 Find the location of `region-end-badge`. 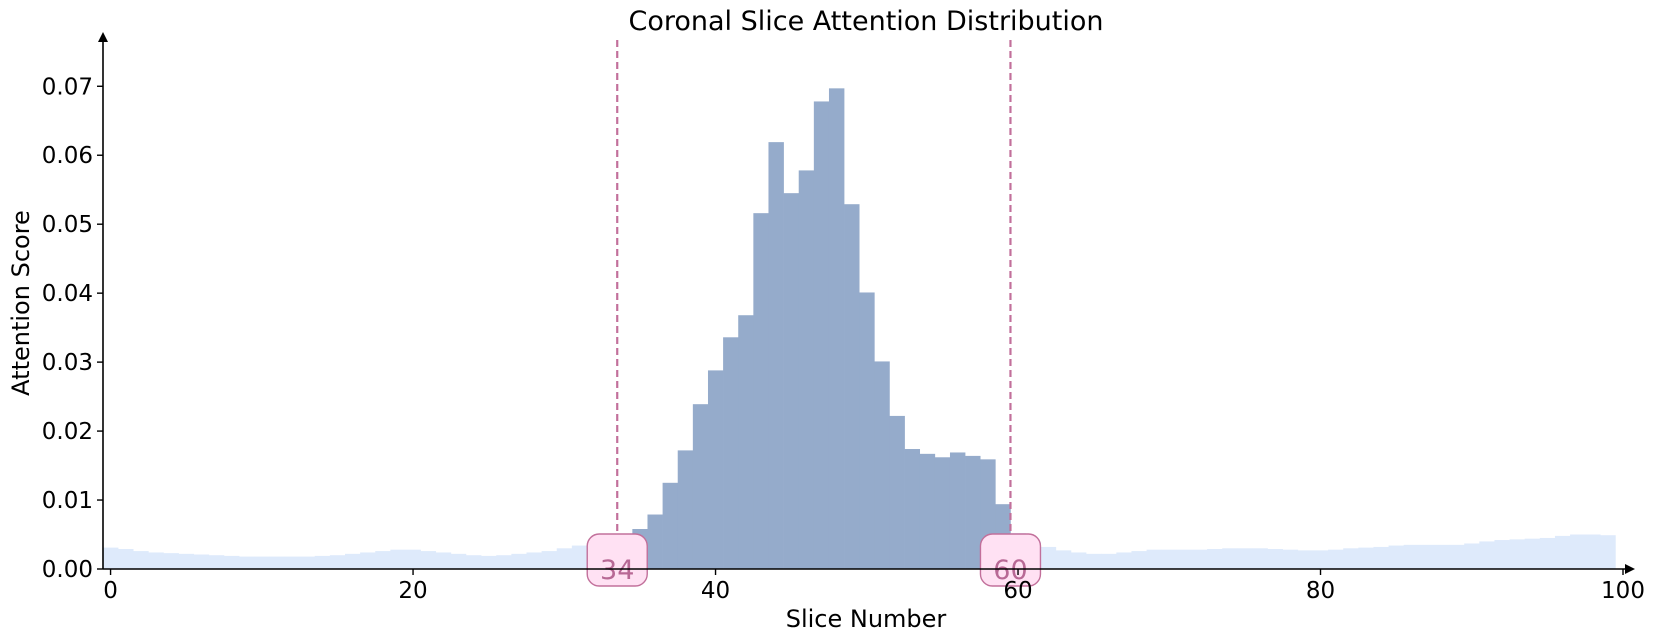

region-end-badge is located at coordinates (1010, 560).